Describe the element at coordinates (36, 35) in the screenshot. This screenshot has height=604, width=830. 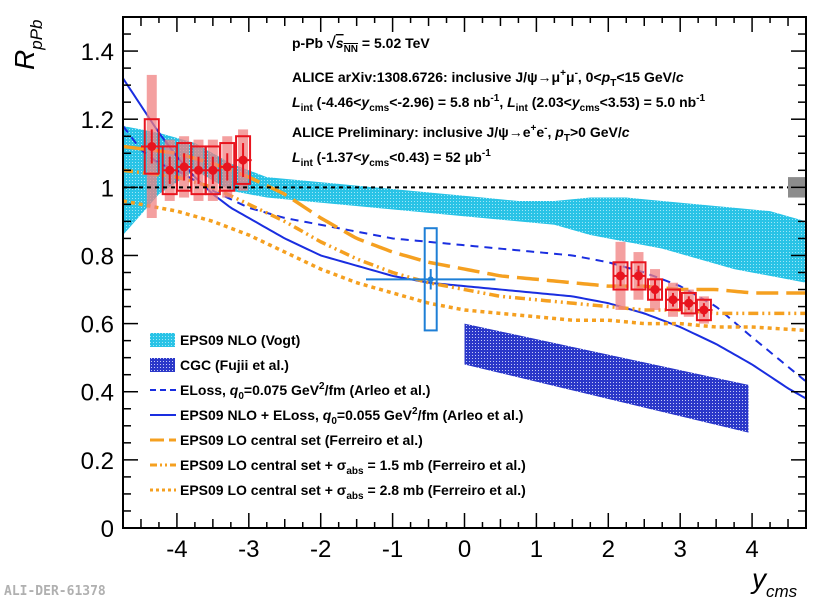
I see `y-axis-label-sub: pPb` at that location.